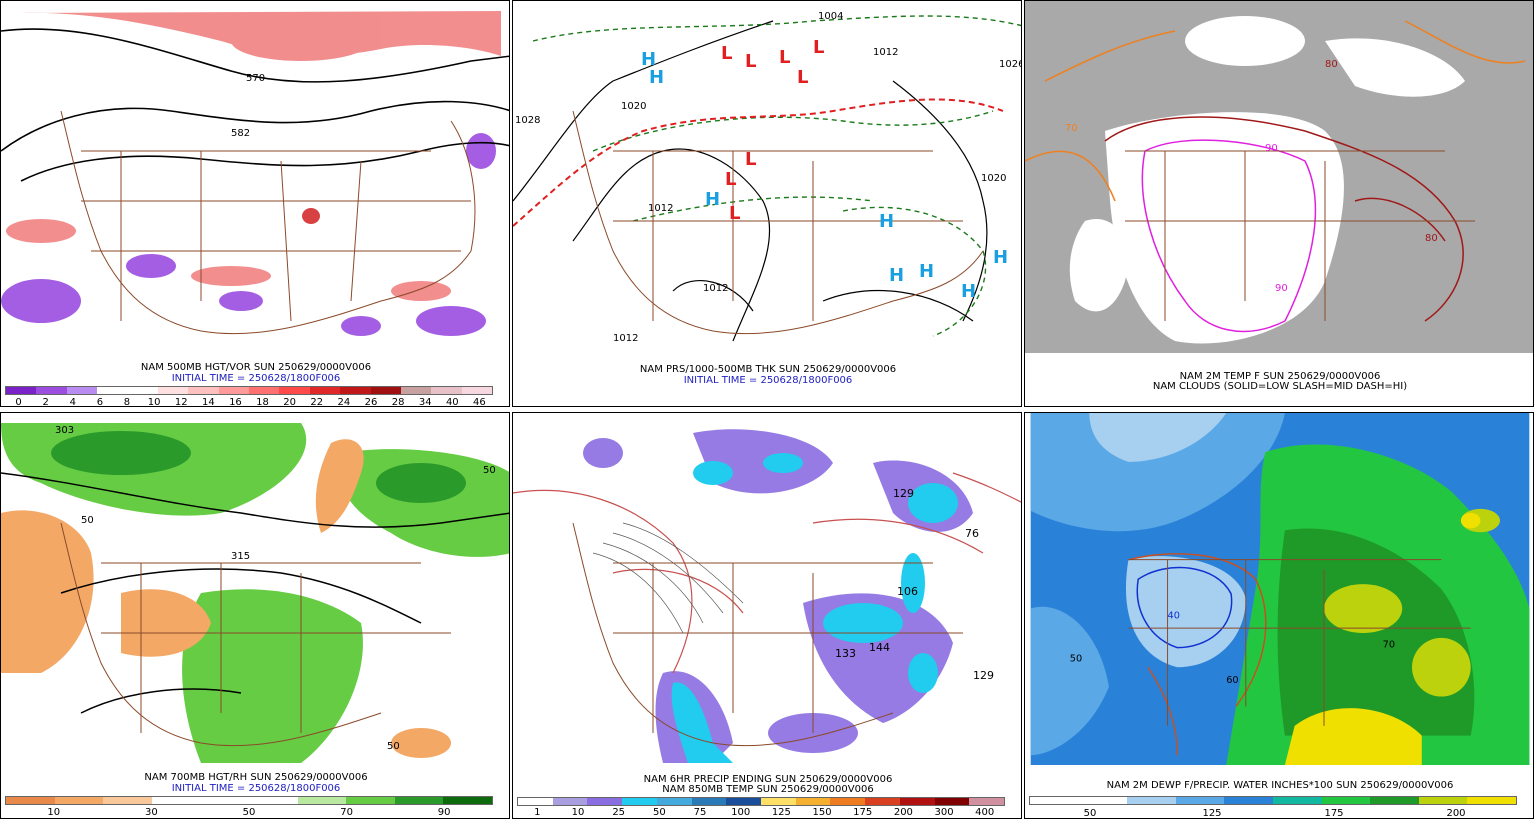  I want to click on colorbar-ticks: 0 2 4 6 8 10 12 14 16 18 20 22 24 26 28 34 40 46, so click(249, 402).